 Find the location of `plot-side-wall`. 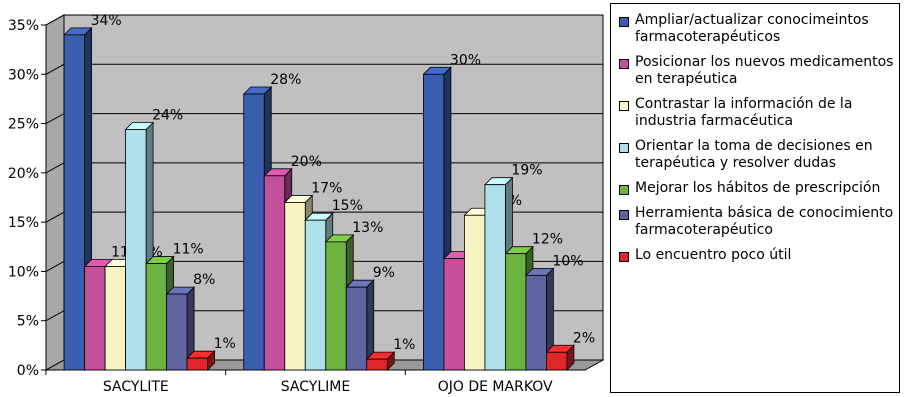

plot-side-wall is located at coordinates (55, 192).